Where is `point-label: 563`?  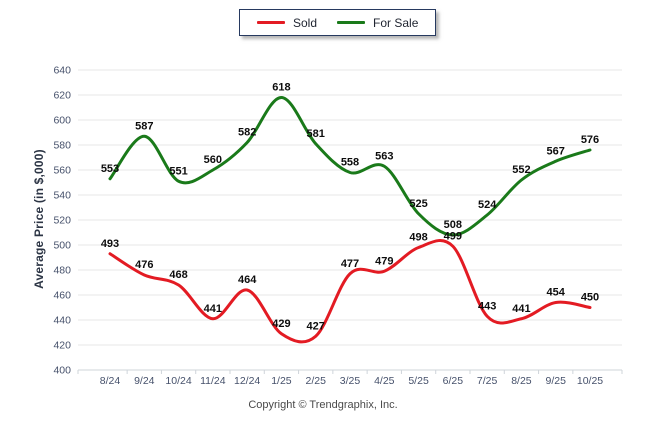 point-label: 563 is located at coordinates (384, 156).